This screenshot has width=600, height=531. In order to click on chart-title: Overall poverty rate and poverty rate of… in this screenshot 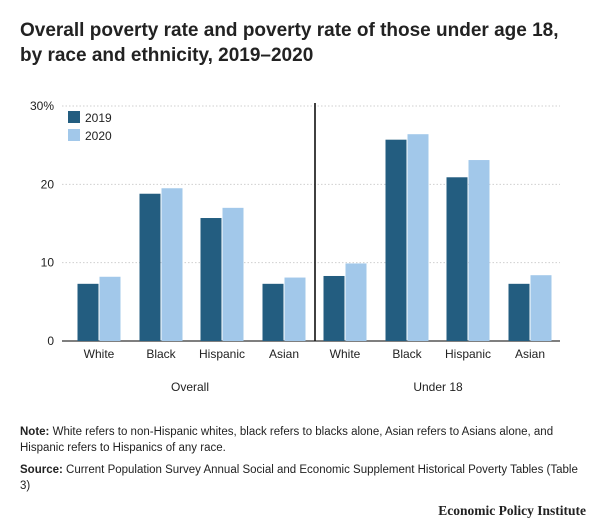, I will do `click(289, 43)`.